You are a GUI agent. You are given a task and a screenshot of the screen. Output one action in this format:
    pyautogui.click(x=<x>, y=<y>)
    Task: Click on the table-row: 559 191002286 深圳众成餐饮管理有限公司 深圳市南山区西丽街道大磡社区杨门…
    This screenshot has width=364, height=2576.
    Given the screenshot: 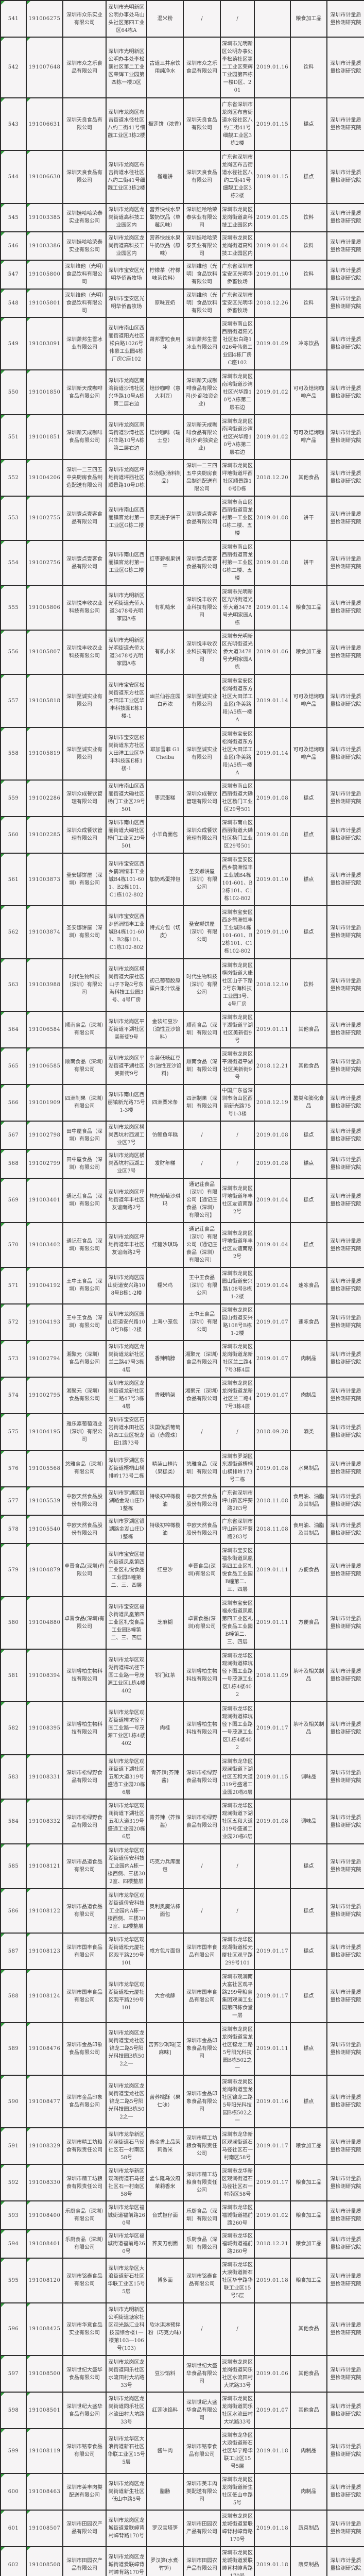 What is the action you would take?
    pyautogui.click(x=182, y=798)
    